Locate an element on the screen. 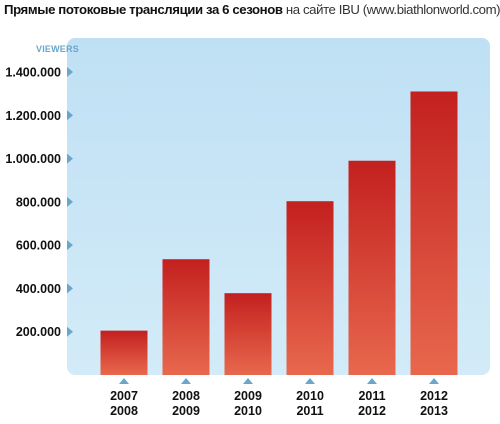 The width and height of the screenshot is (500, 424). y-tick-label: 1.200.000 is located at coordinates (33, 116).